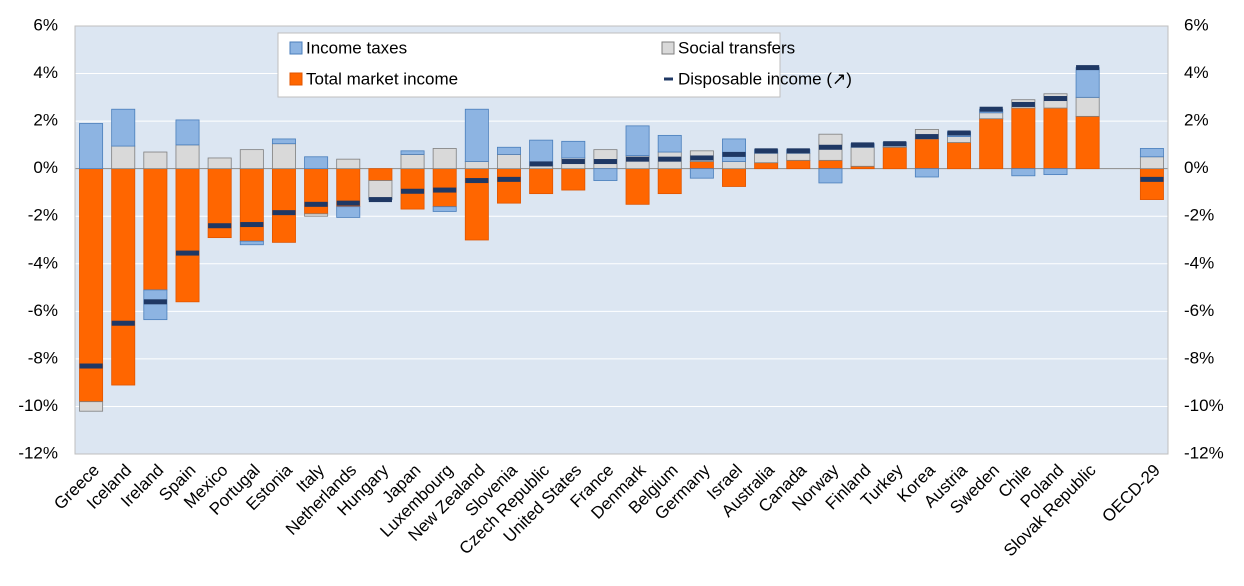 This screenshot has width=1244, height=586. I want to click on y2-tick-label: -12%, so click(1204, 452).